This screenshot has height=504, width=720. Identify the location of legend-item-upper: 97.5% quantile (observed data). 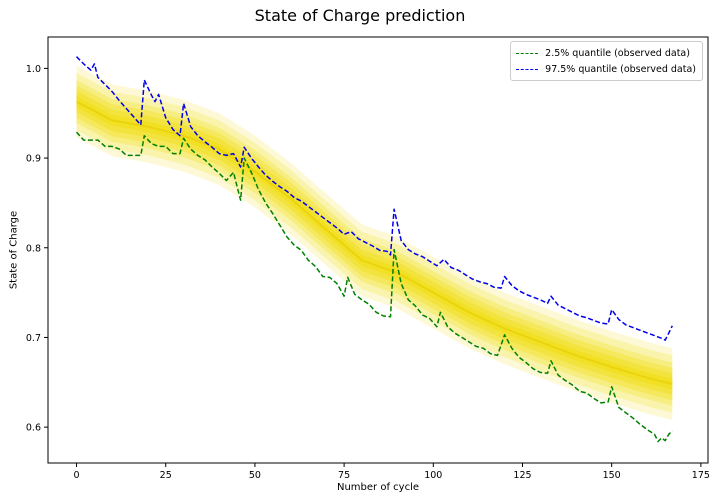
(606, 69).